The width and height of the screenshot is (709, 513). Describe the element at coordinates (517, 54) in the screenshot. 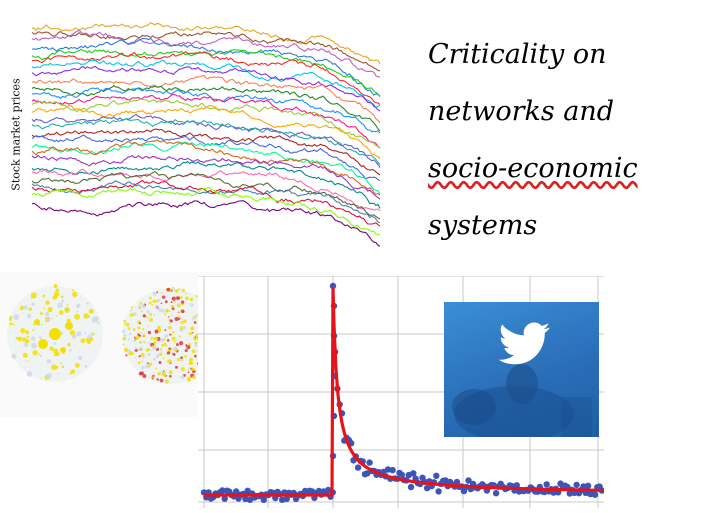

I see `title-line-1: Criticality on` at that location.